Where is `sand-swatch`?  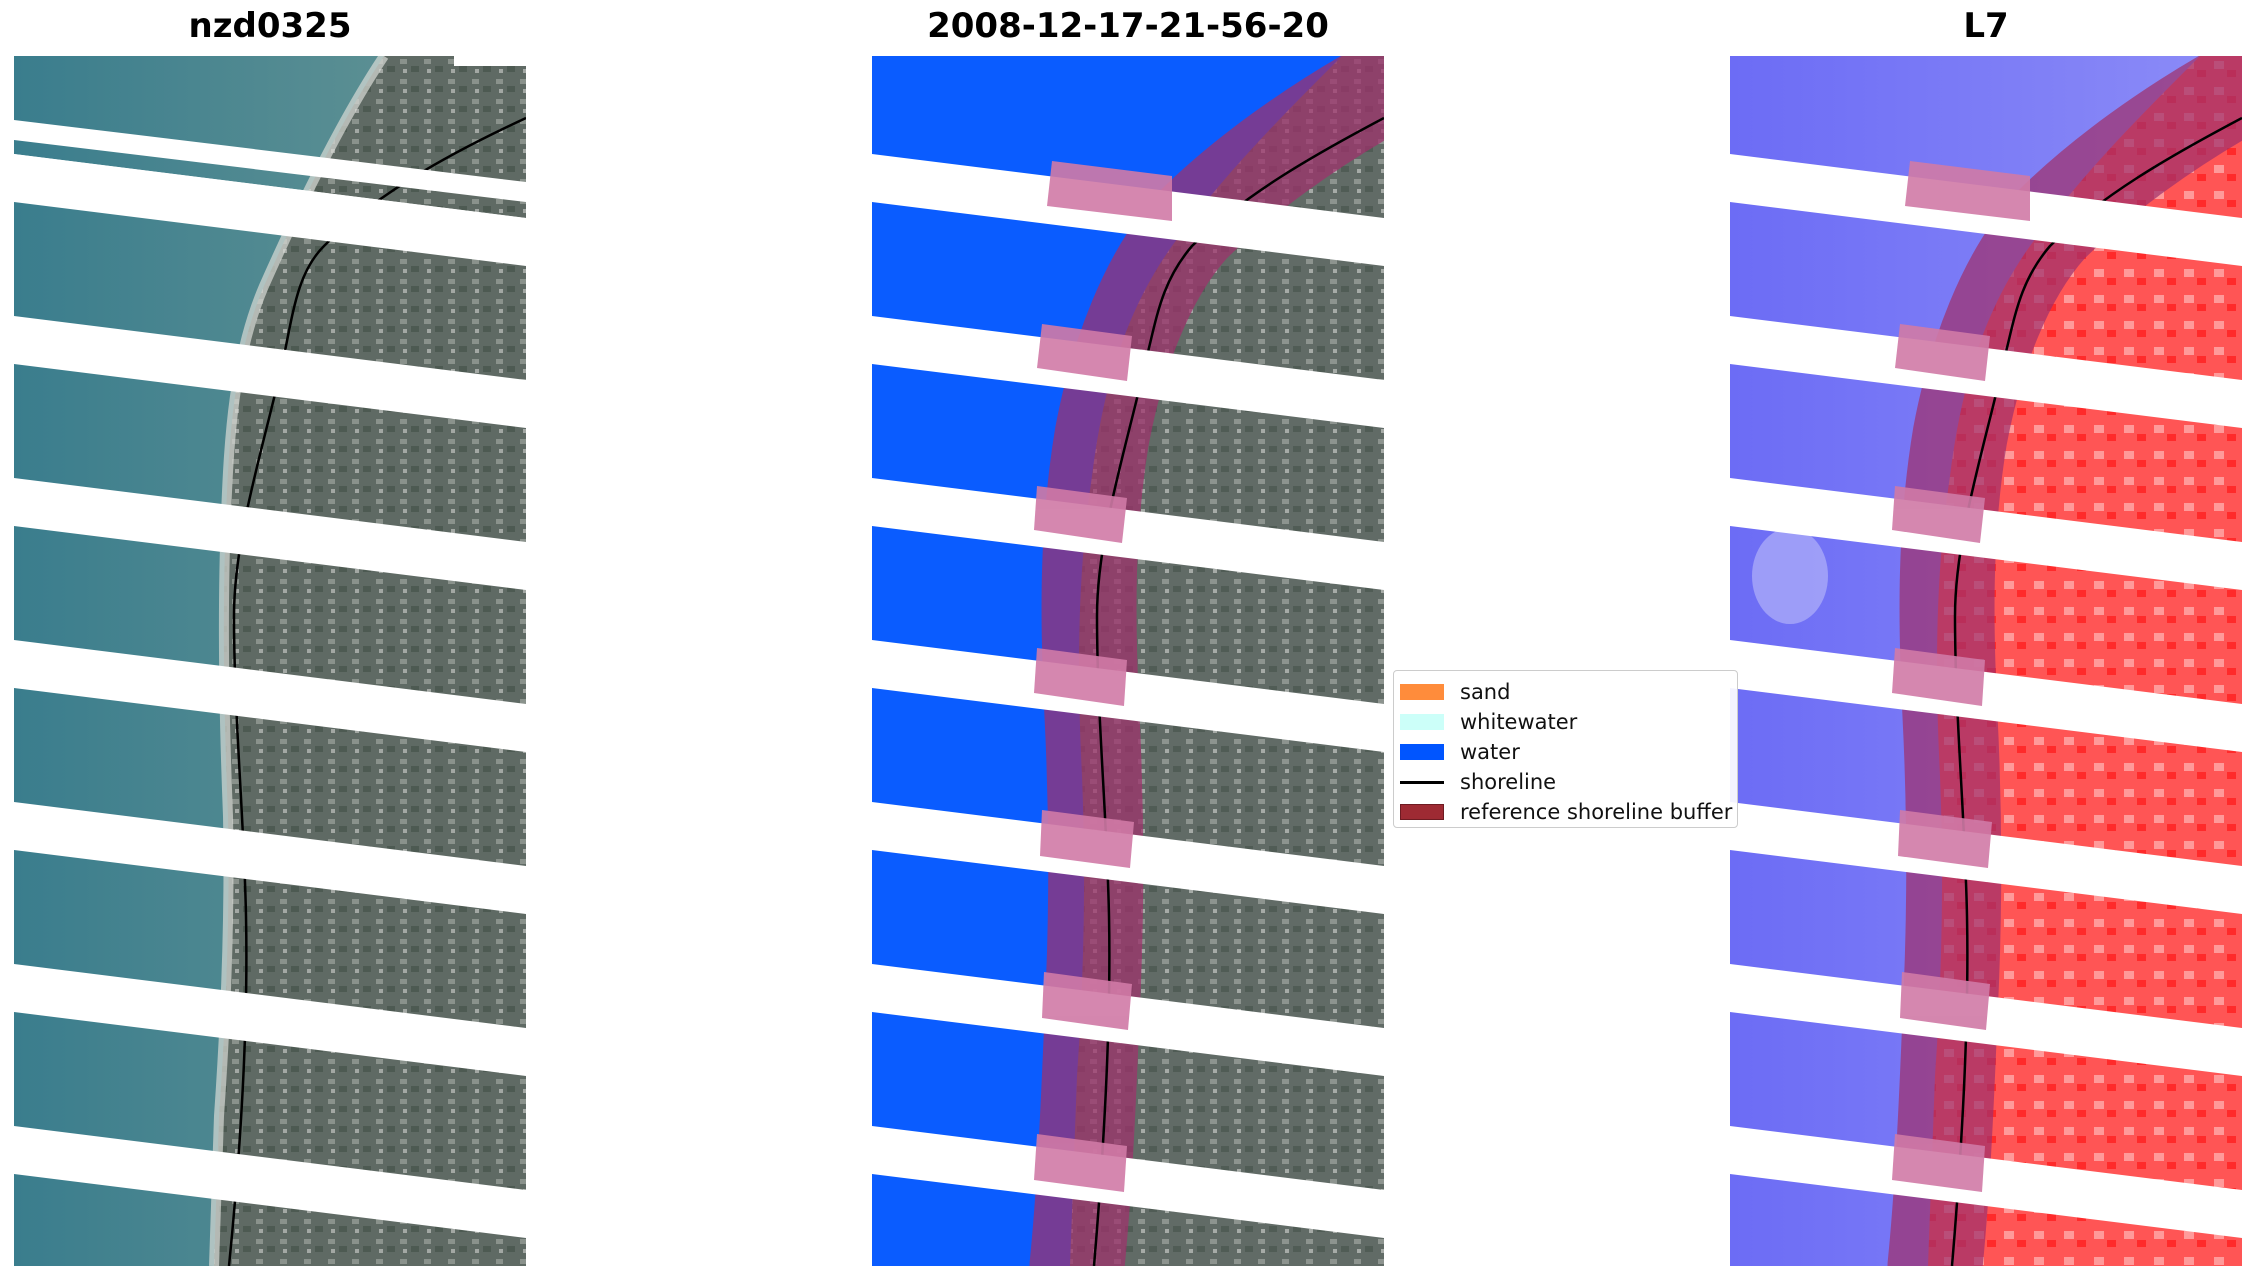 sand-swatch is located at coordinates (1422, 692).